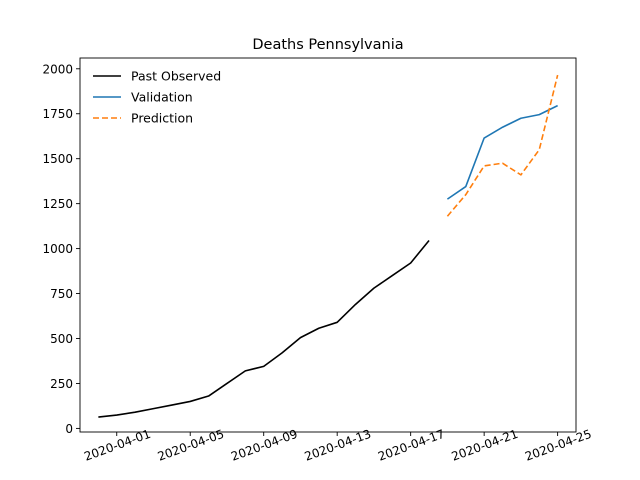 This screenshot has width=640, height=480. I want to click on y-tick-label: 1750, so click(57, 114).